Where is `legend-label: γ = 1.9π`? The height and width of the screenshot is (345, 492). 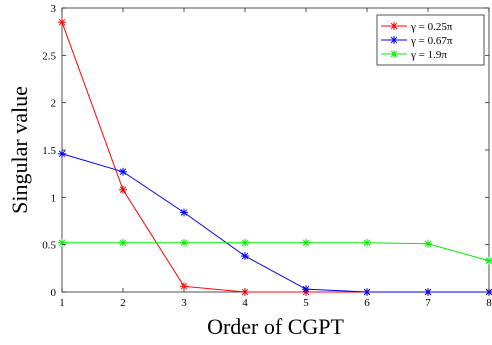
legend-label: γ = 1.9π is located at coordinates (428, 55).